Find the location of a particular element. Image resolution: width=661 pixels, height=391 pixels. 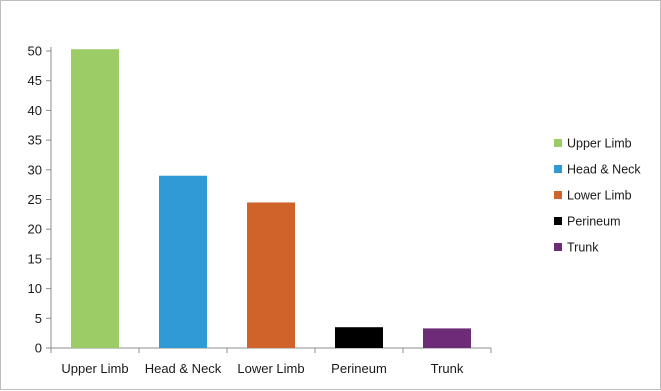

bar-head-neck is located at coordinates (183, 261).